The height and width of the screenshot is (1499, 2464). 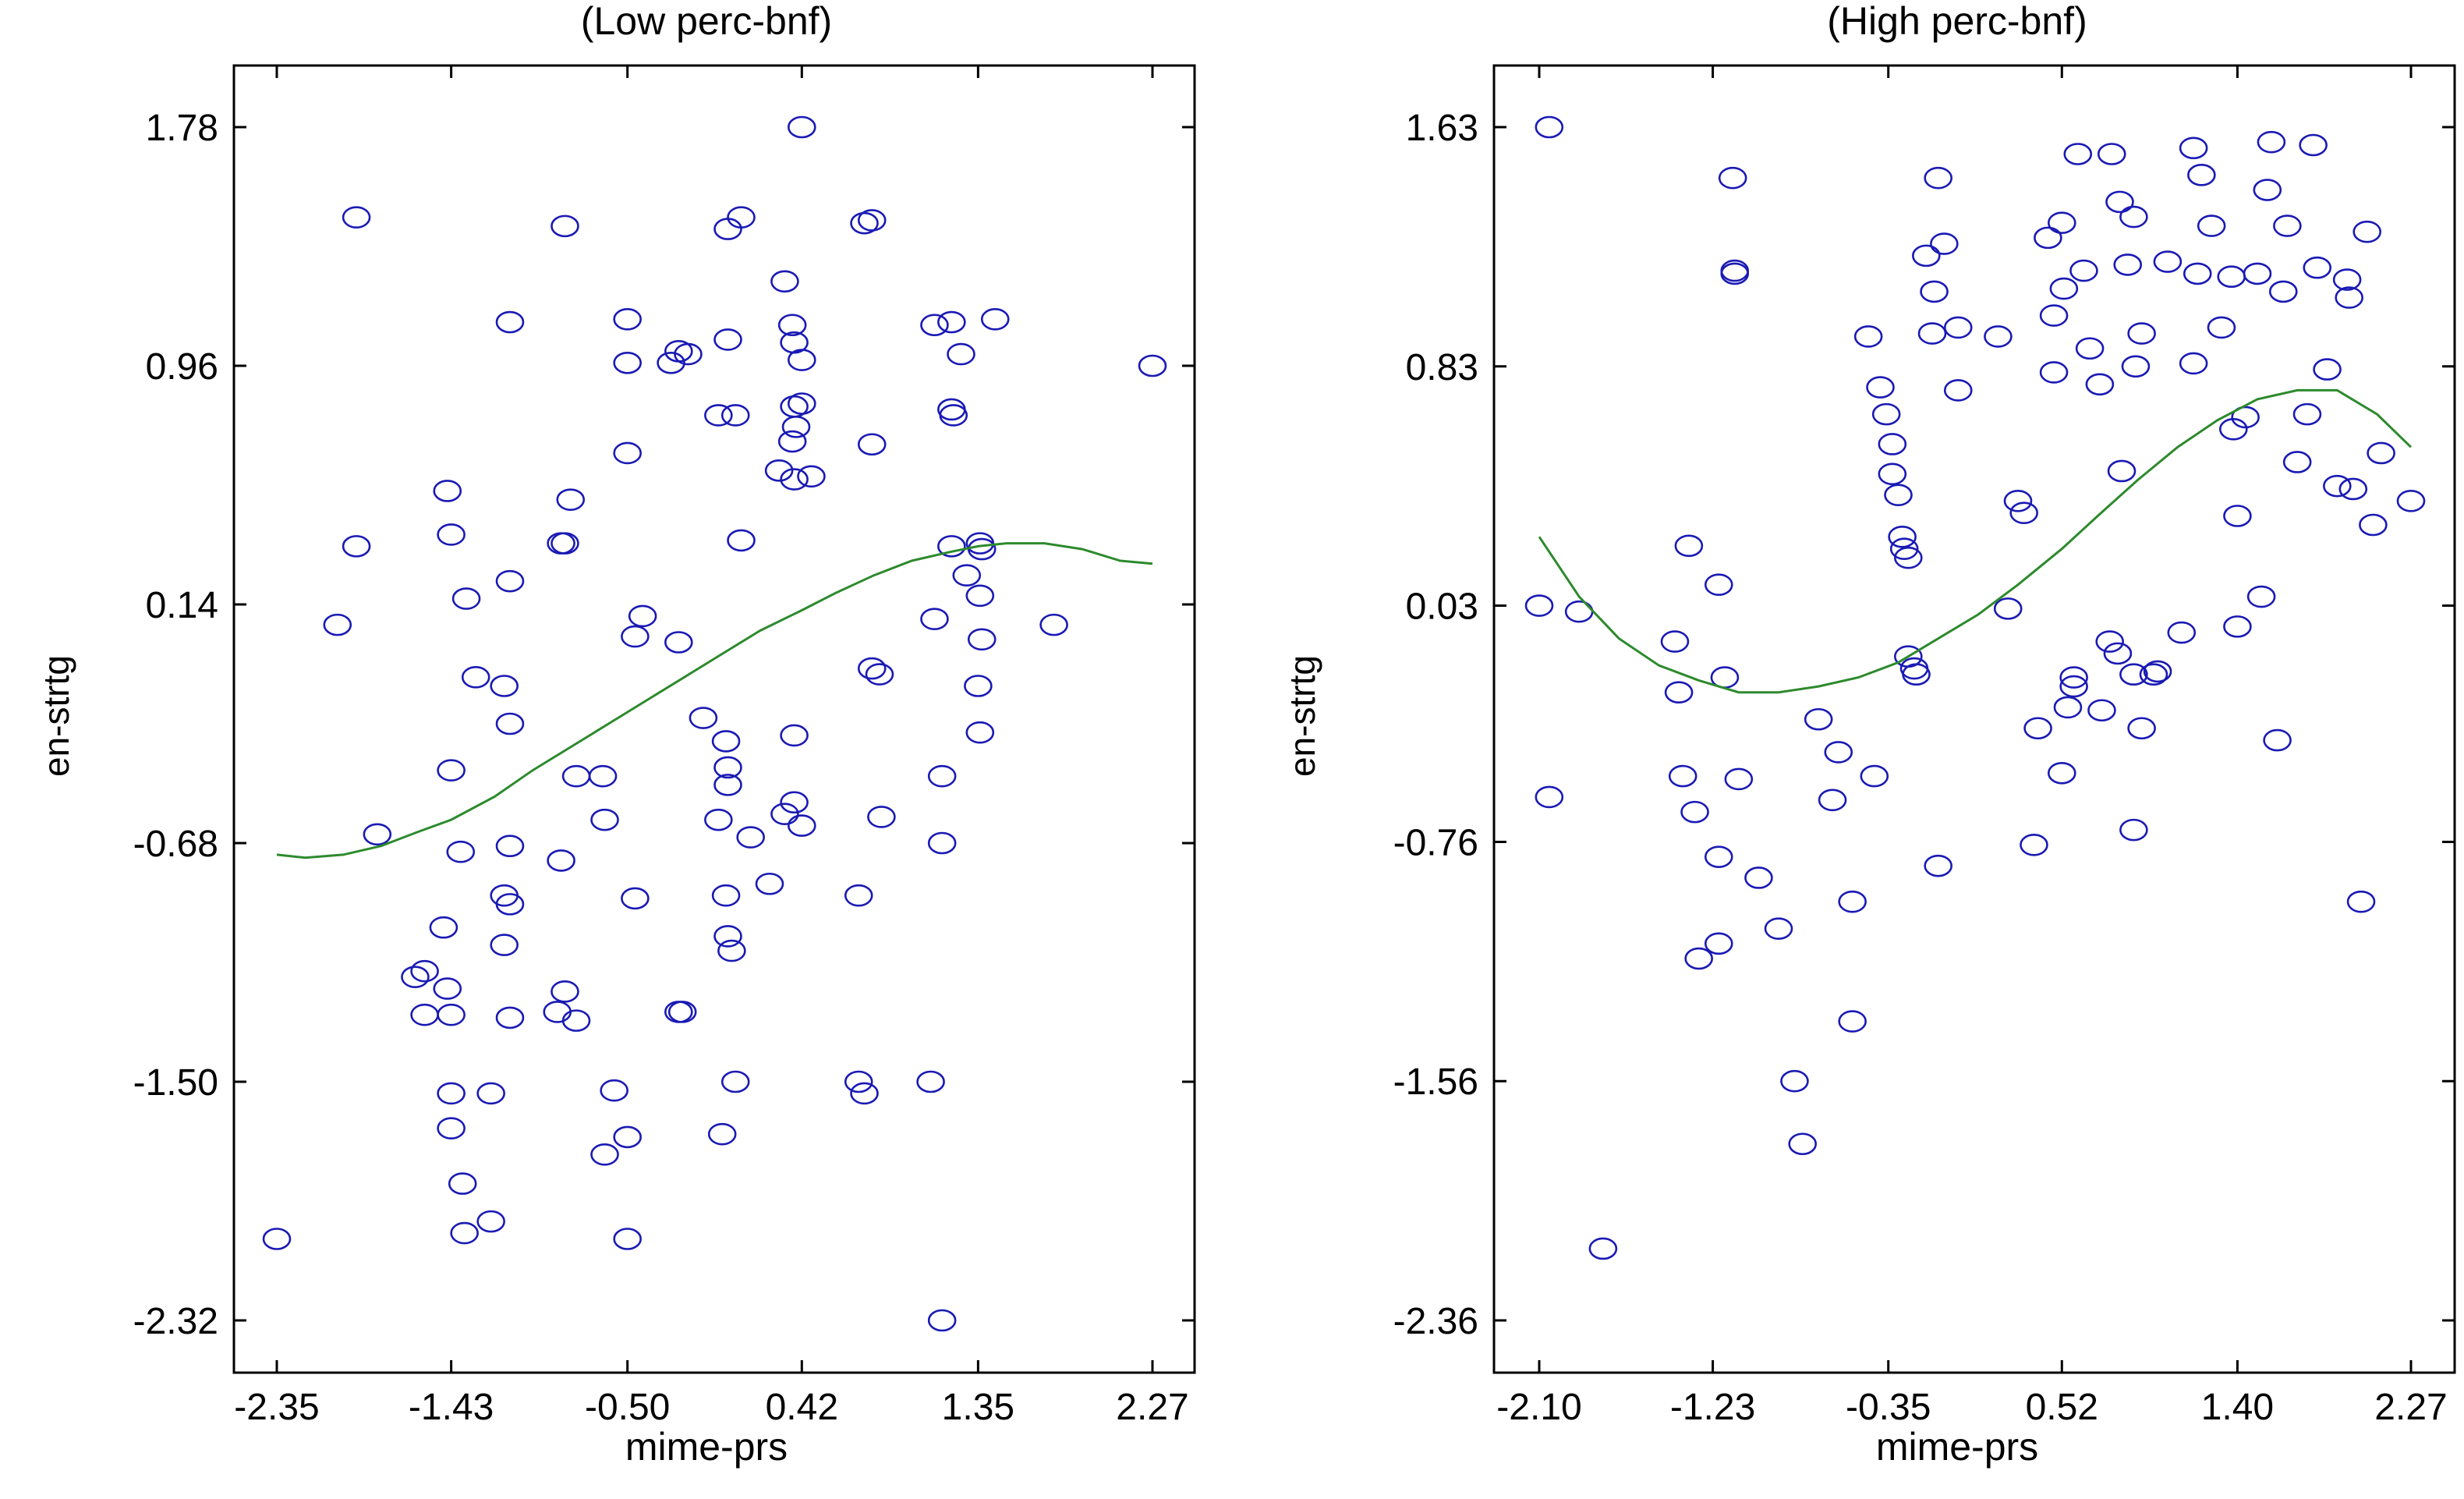 What do you see at coordinates (2062, 1407) in the screenshot?
I see `right-x-tick-label: 0.52` at bounding box center [2062, 1407].